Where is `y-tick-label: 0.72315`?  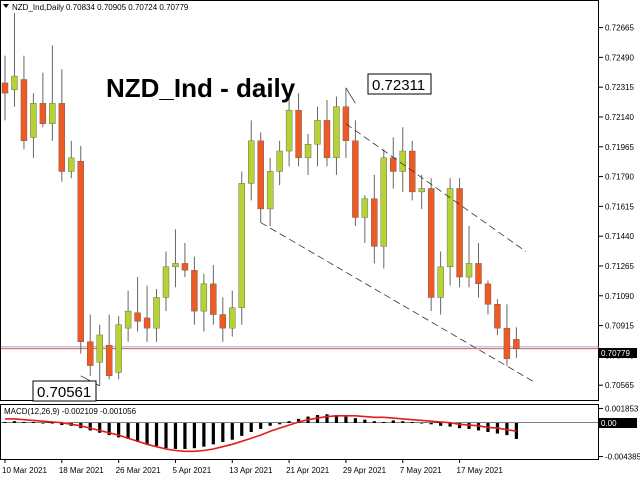 y-tick-label: 0.72315 is located at coordinates (619, 87).